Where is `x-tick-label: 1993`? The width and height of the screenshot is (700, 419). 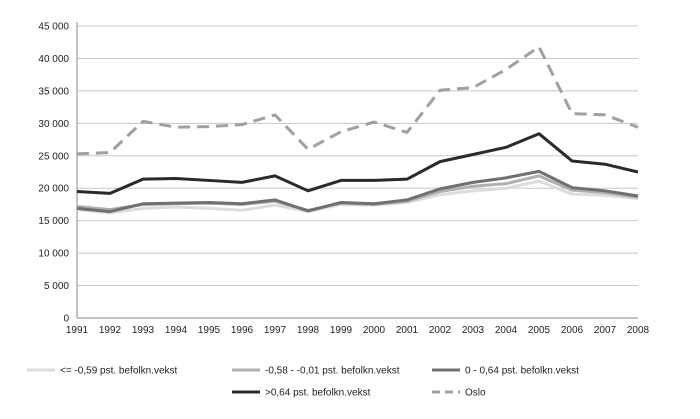
x-tick-label: 1993 is located at coordinates (143, 330).